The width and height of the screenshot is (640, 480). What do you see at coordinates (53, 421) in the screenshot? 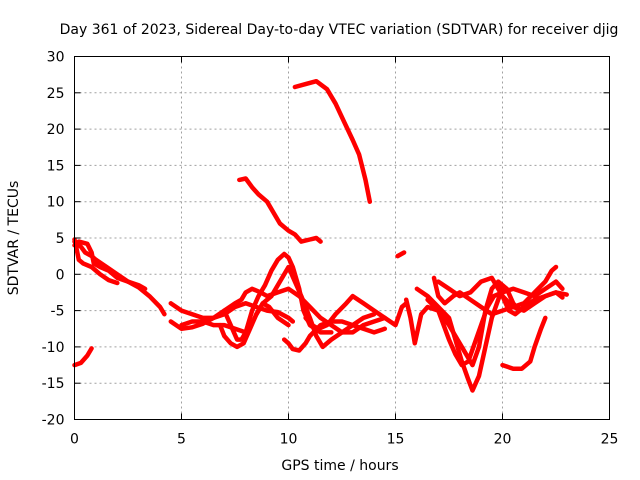
I see `y-tick-label: -20` at bounding box center [53, 421].